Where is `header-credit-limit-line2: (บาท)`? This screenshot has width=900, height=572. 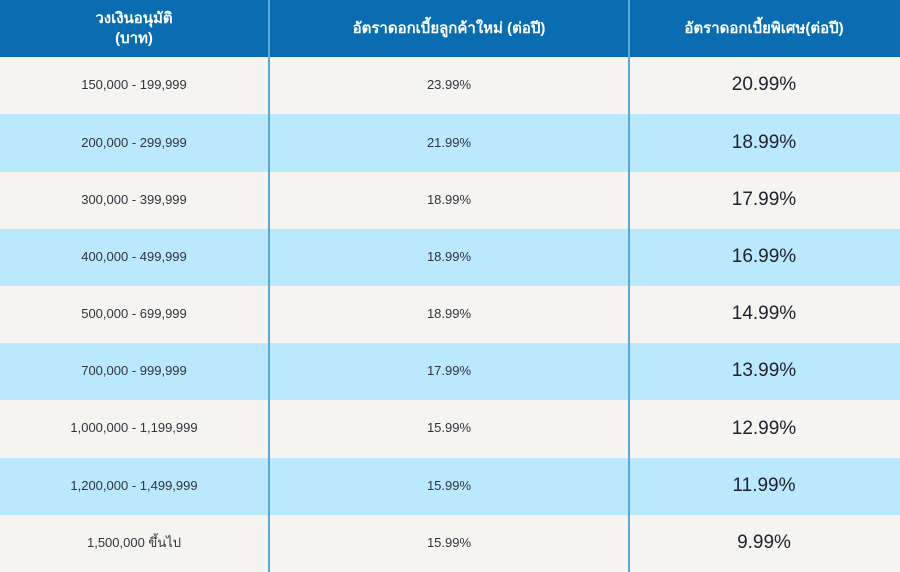 header-credit-limit-line2: (บาท) is located at coordinates (134, 38).